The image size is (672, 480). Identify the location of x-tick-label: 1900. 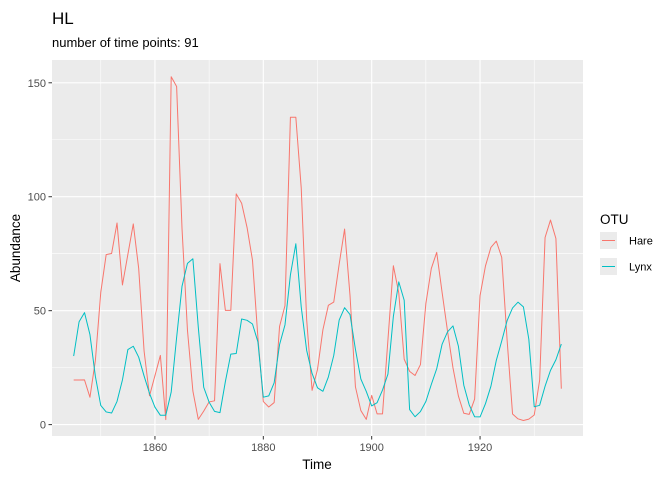
(371, 448).